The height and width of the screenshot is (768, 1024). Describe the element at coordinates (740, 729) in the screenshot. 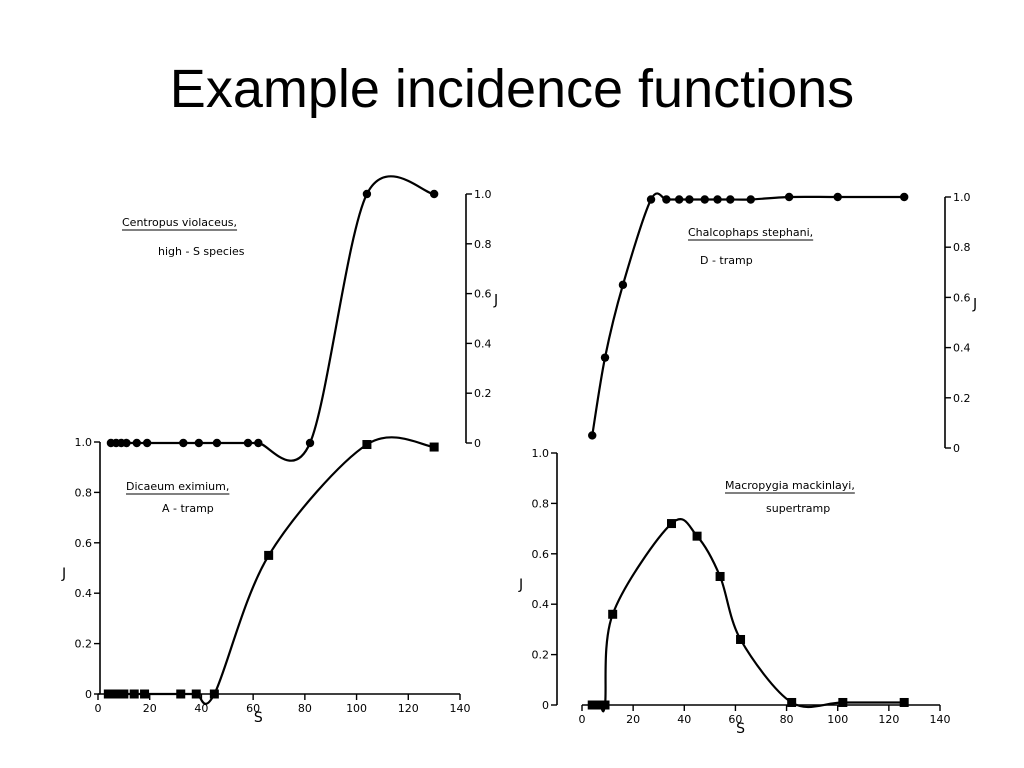

I see `panel4-x-axis-label: S` at that location.